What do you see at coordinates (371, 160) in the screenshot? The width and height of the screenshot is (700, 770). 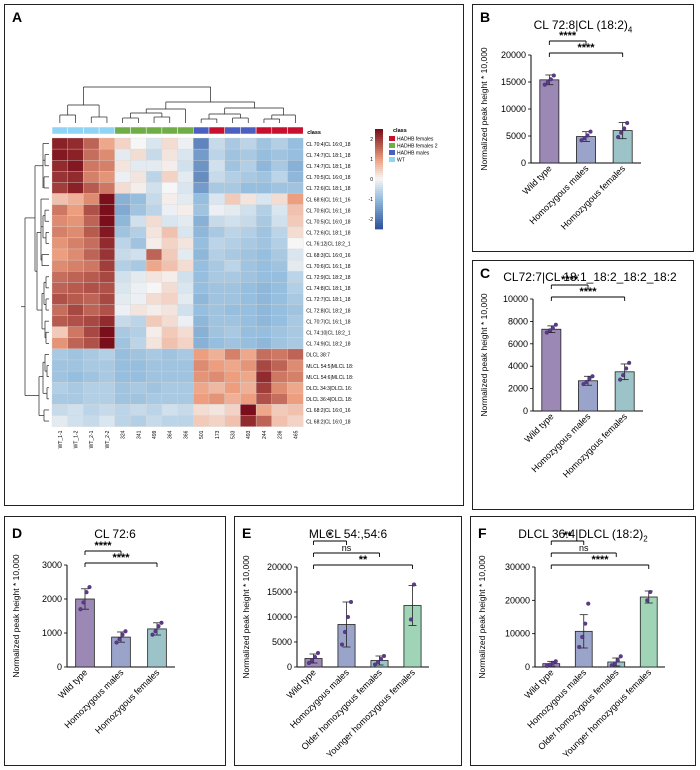 I see `color-scale-tick: 1` at bounding box center [371, 160].